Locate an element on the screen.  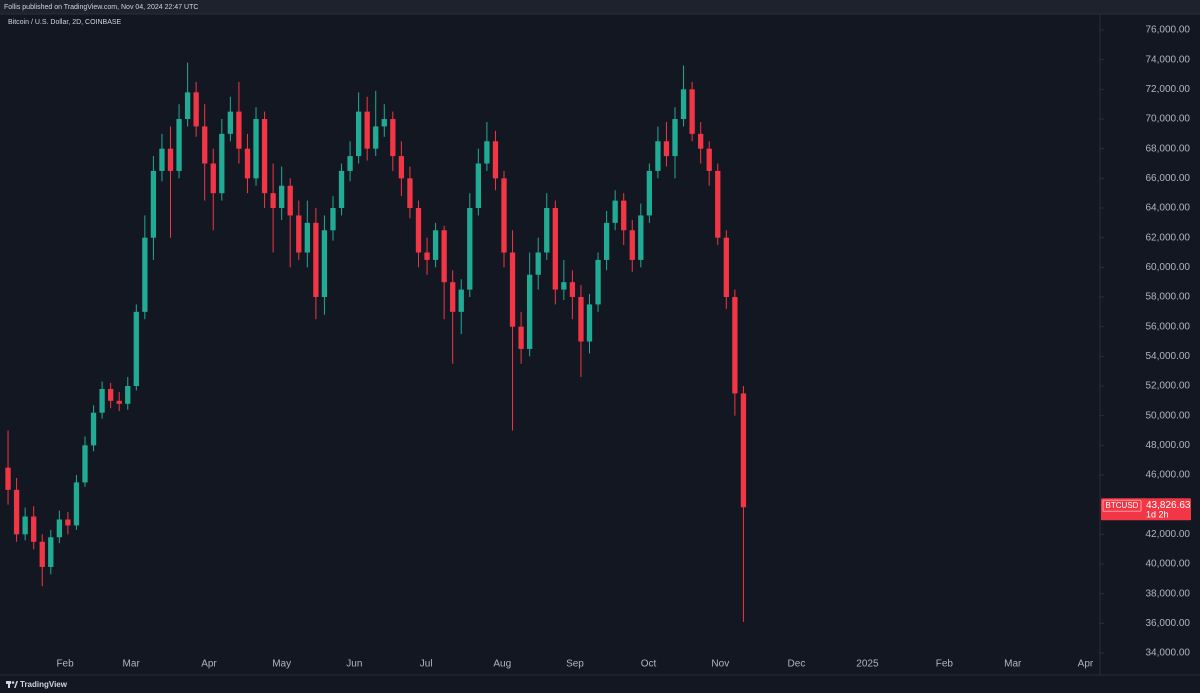
x-tick-label: Jul is located at coordinates (426, 664).